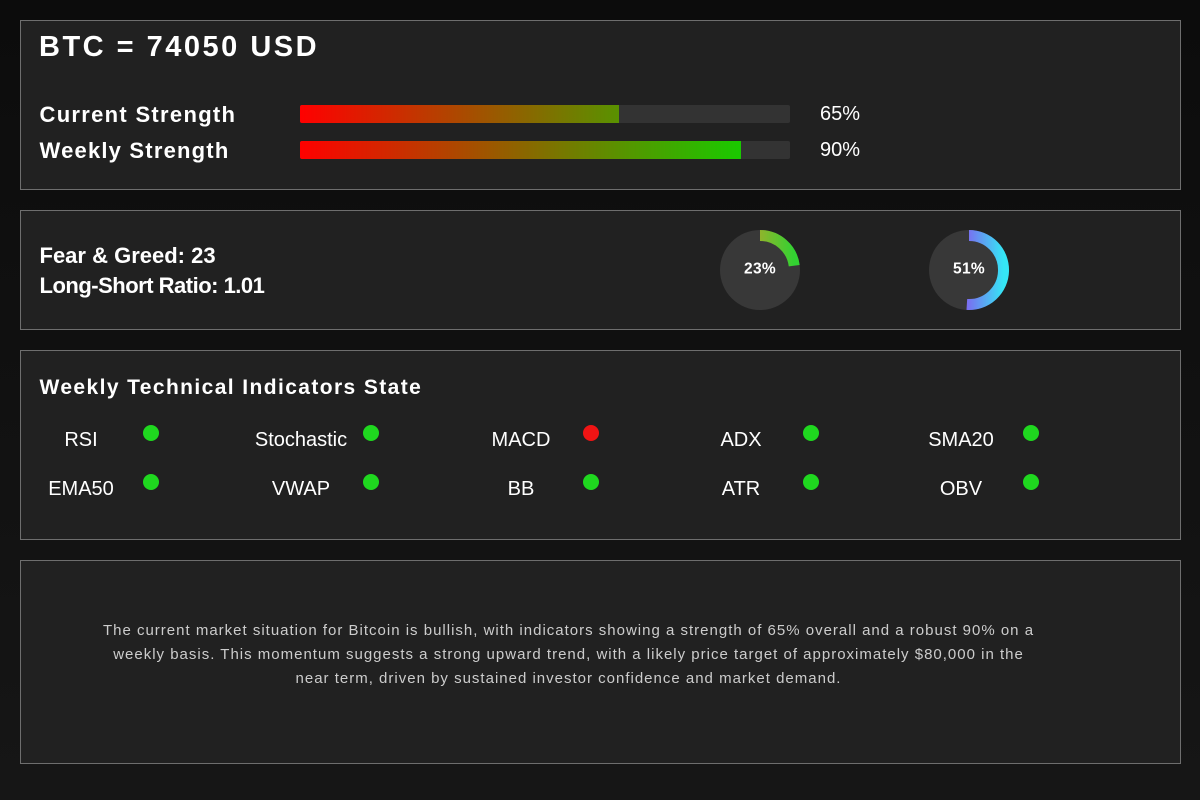 The width and height of the screenshot is (1200, 800). What do you see at coordinates (760, 269) in the screenshot?
I see `svg-text: 23%` at bounding box center [760, 269].